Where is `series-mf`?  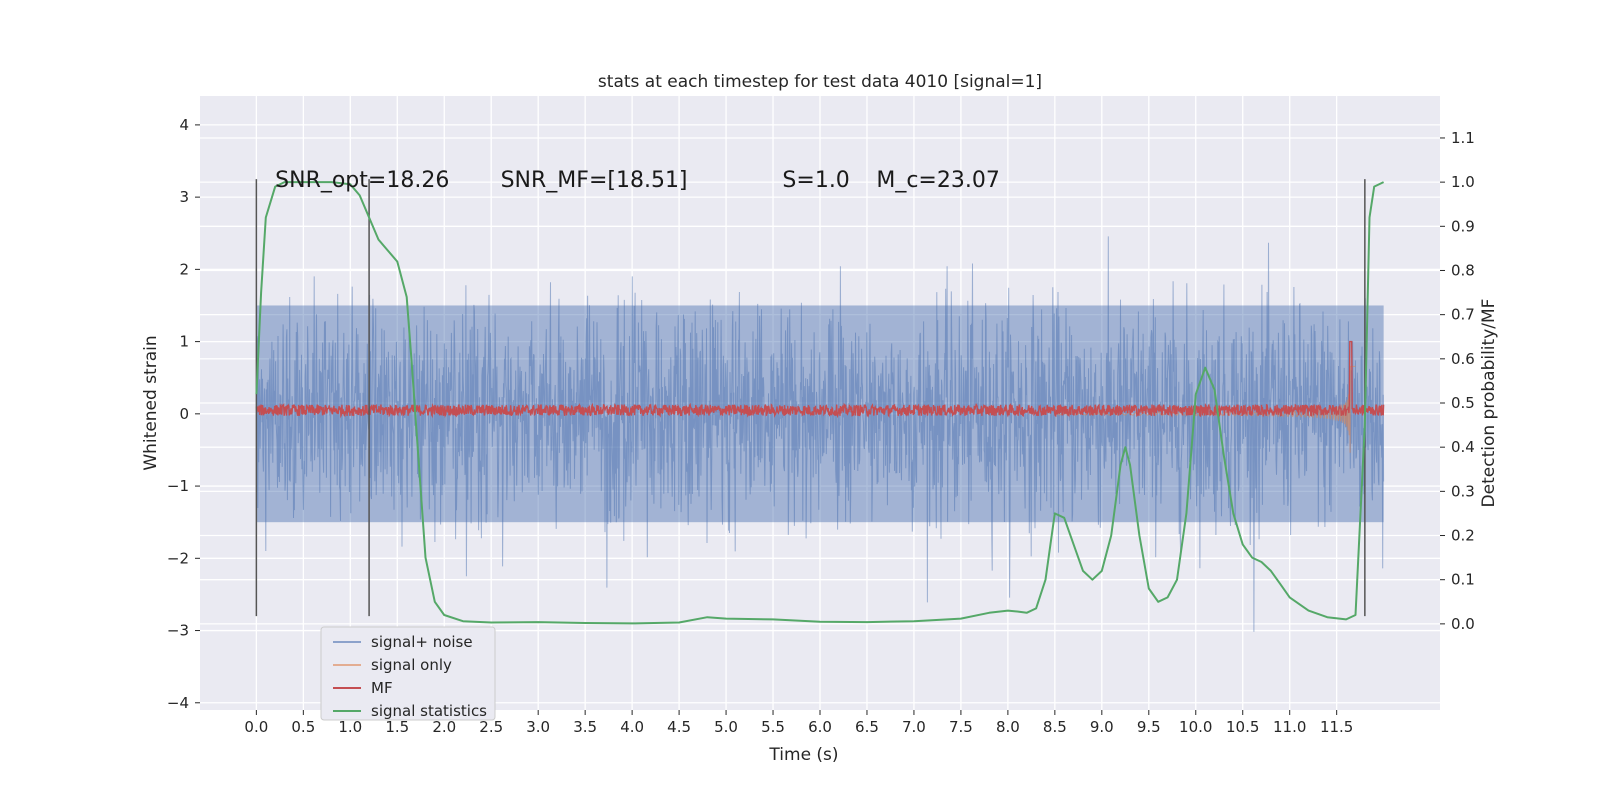
series-mf is located at coordinates (820, 379).